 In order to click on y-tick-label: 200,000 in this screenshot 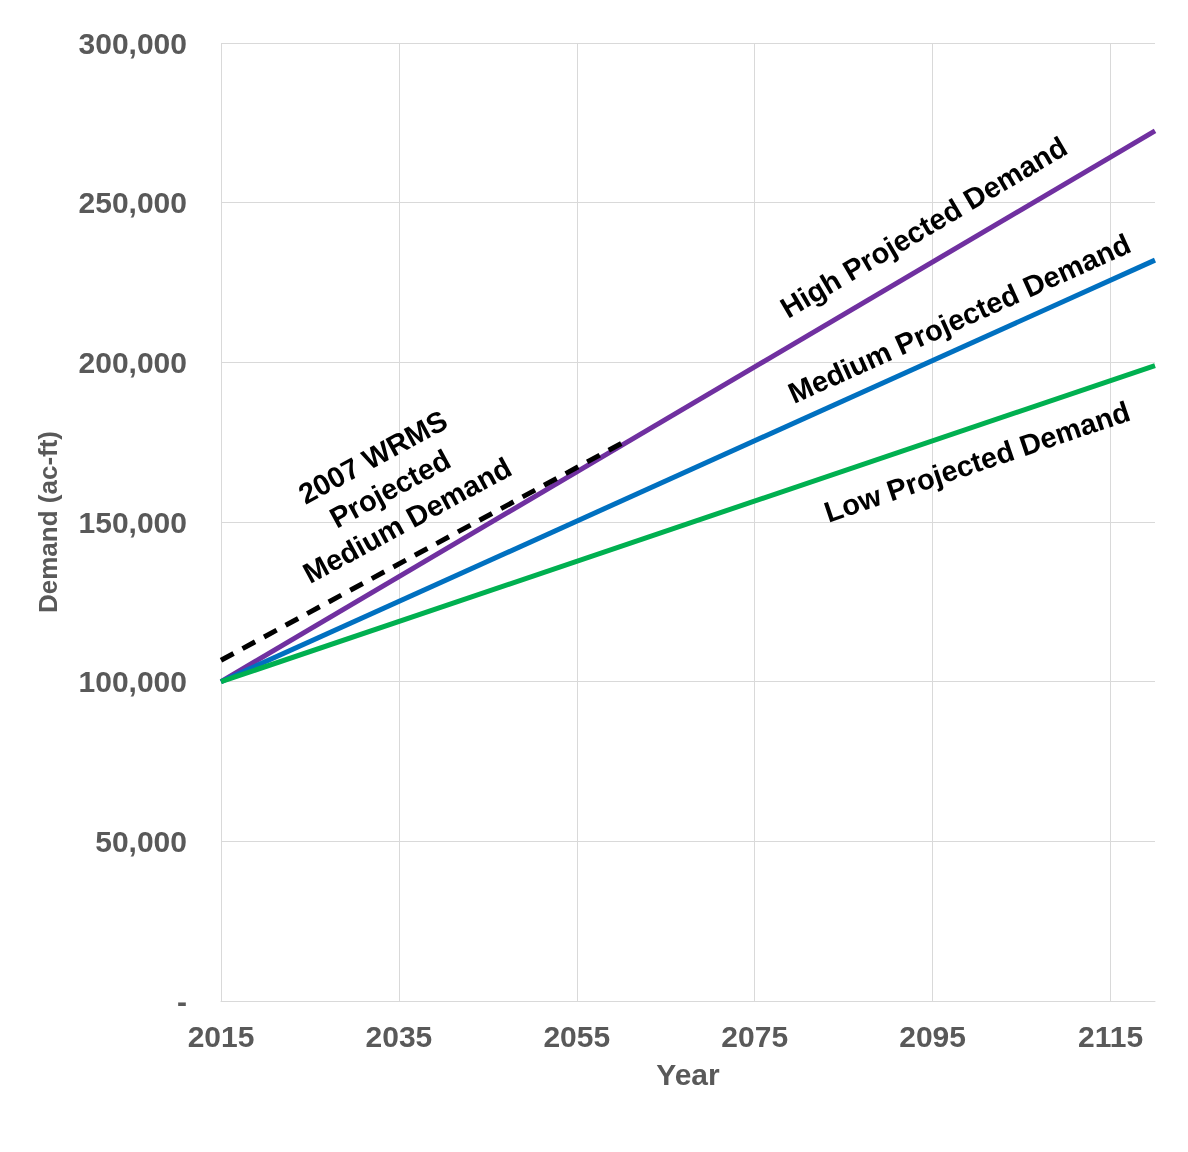, I will do `click(132, 362)`.